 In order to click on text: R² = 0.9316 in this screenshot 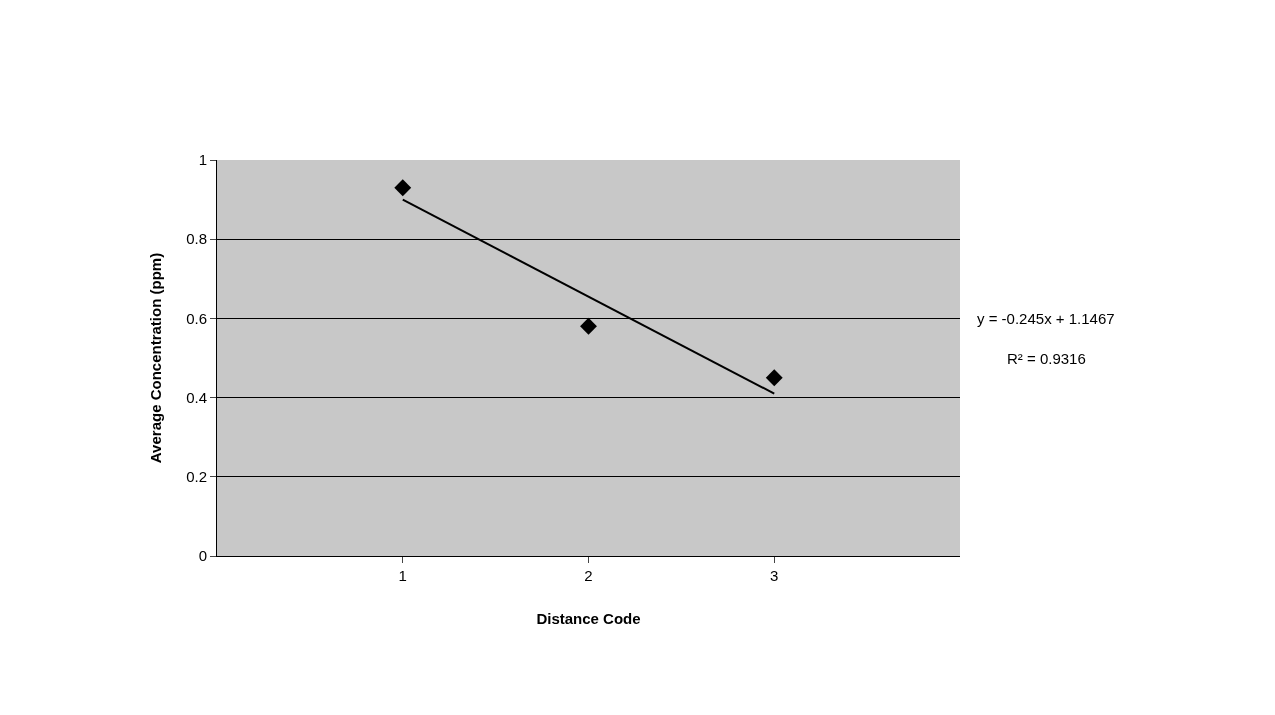, I will do `click(1046, 358)`.